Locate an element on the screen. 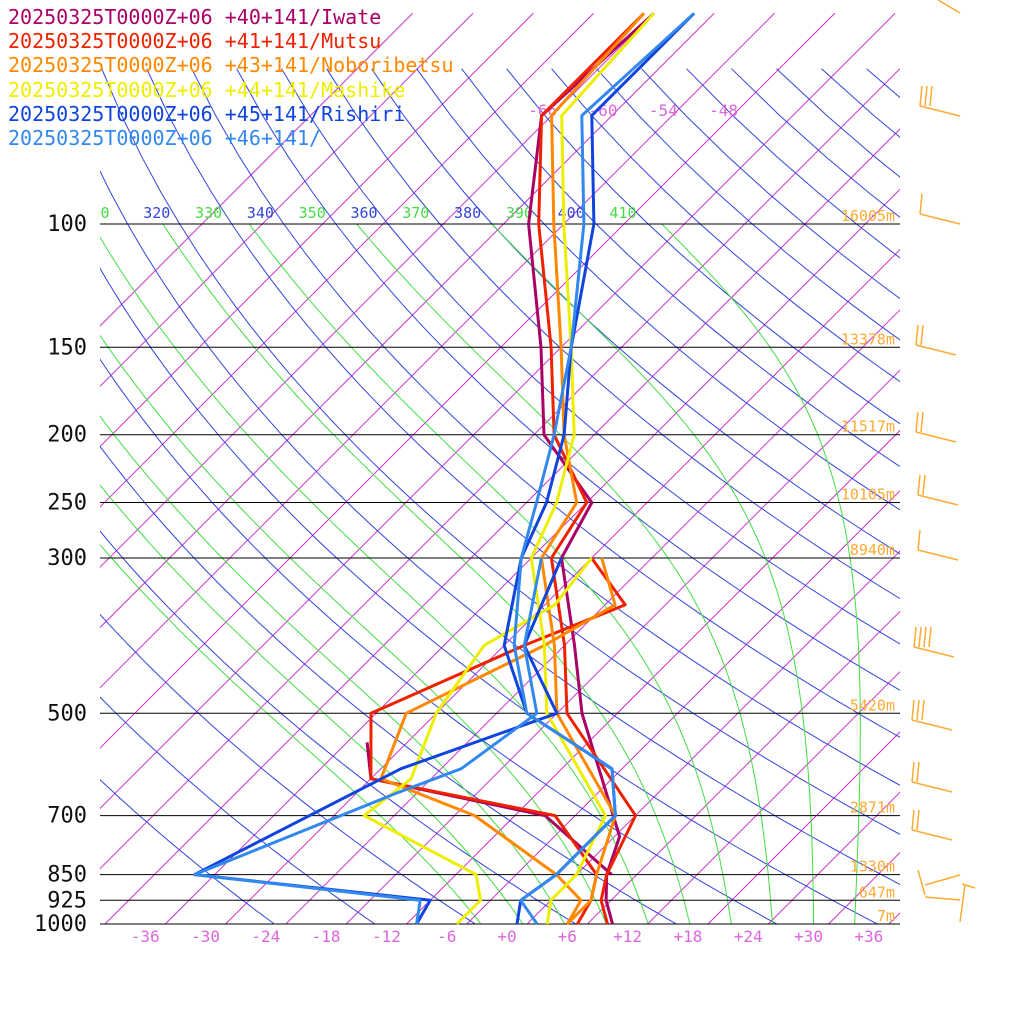  isentrope-label: 360 is located at coordinates (363, 213).